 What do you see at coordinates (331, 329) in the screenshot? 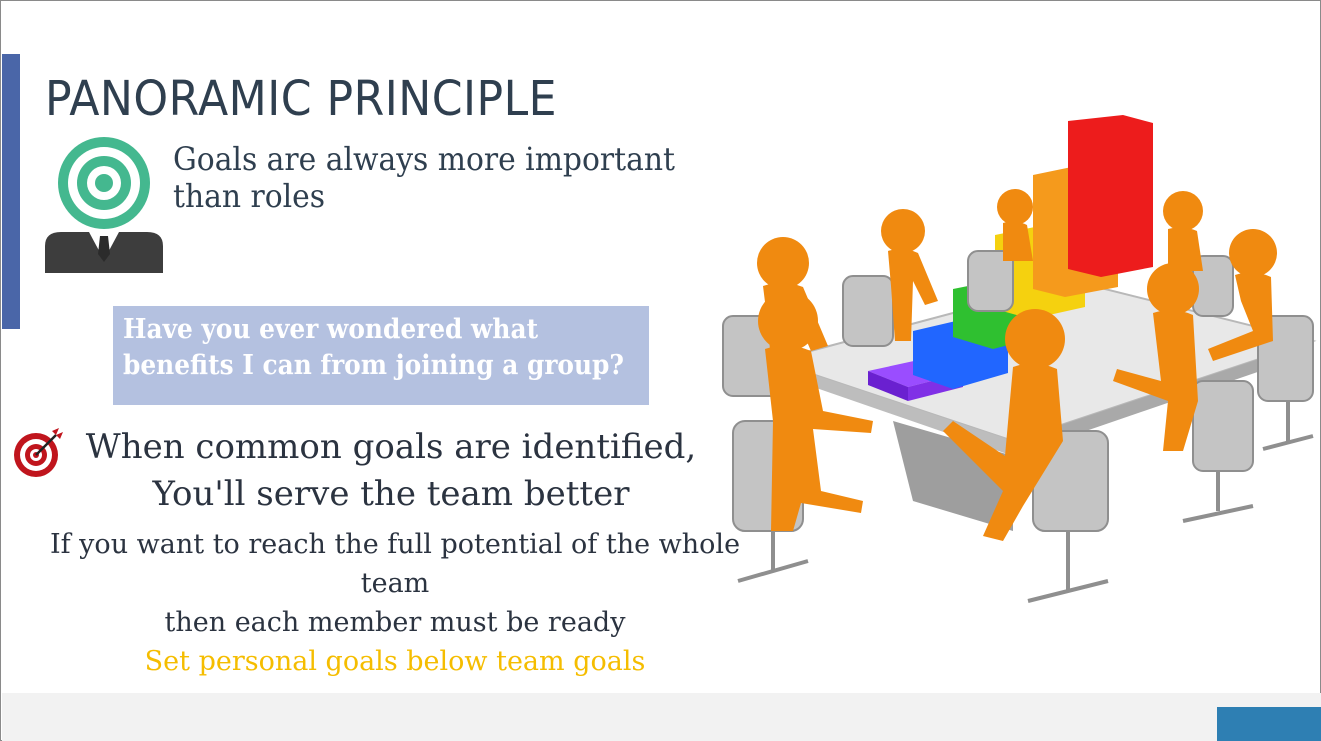
I see `question-line-1: Have you ever wondered what` at bounding box center [331, 329].